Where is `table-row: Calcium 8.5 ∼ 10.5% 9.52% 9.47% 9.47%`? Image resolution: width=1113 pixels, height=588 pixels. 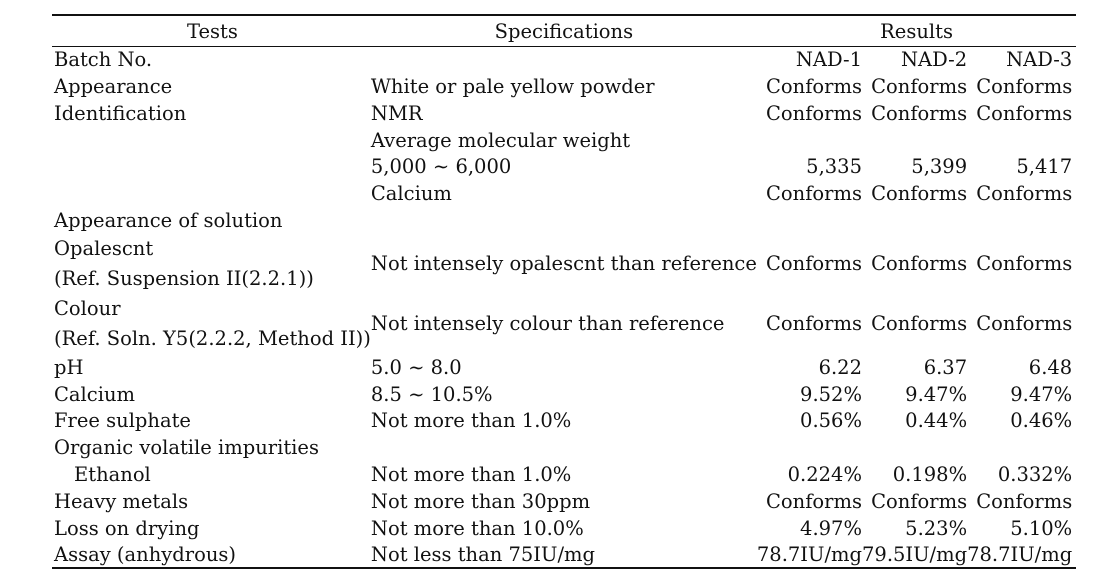 table-row: Calcium 8.5 ∼ 10.5% 9.52% 9.47% 9.47% is located at coordinates (564, 394).